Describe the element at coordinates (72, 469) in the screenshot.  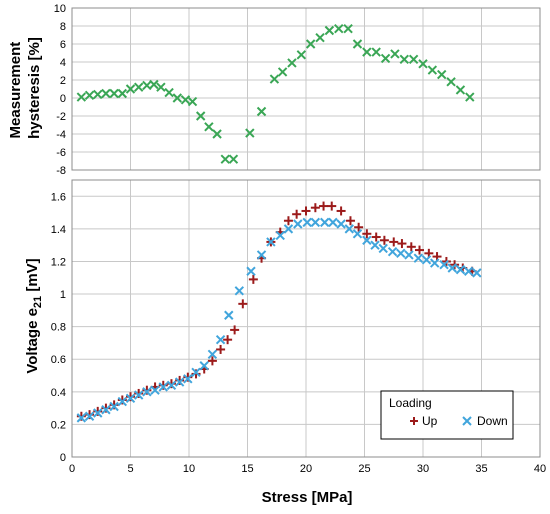
I see `x-tick-label: 0` at that location.